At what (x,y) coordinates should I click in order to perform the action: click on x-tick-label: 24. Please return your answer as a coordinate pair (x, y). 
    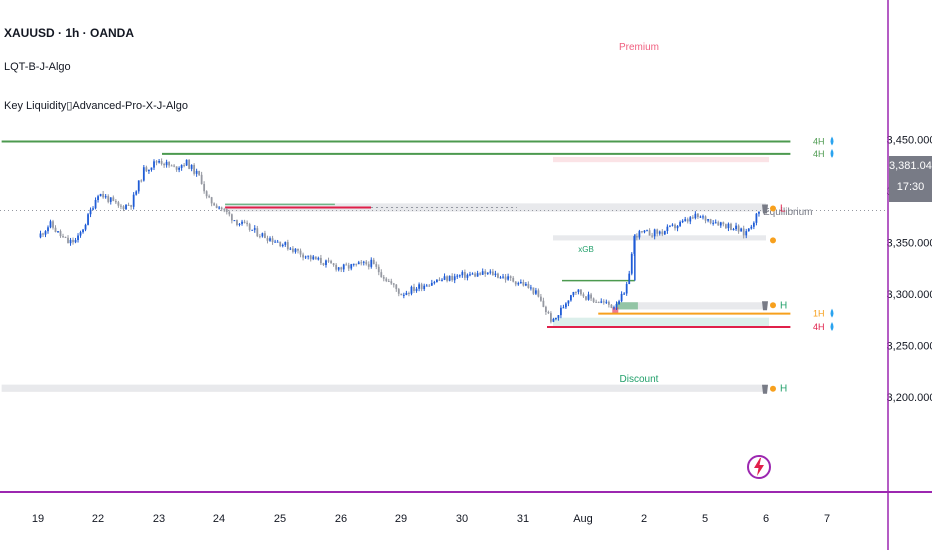
    Looking at the image, I should click on (219, 519).